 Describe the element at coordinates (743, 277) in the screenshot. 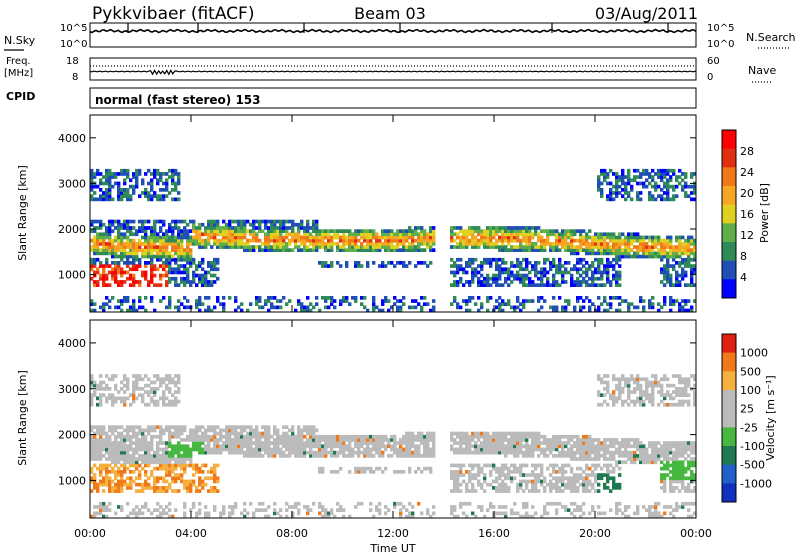

I see `colorbar-tick-label: 4` at that location.